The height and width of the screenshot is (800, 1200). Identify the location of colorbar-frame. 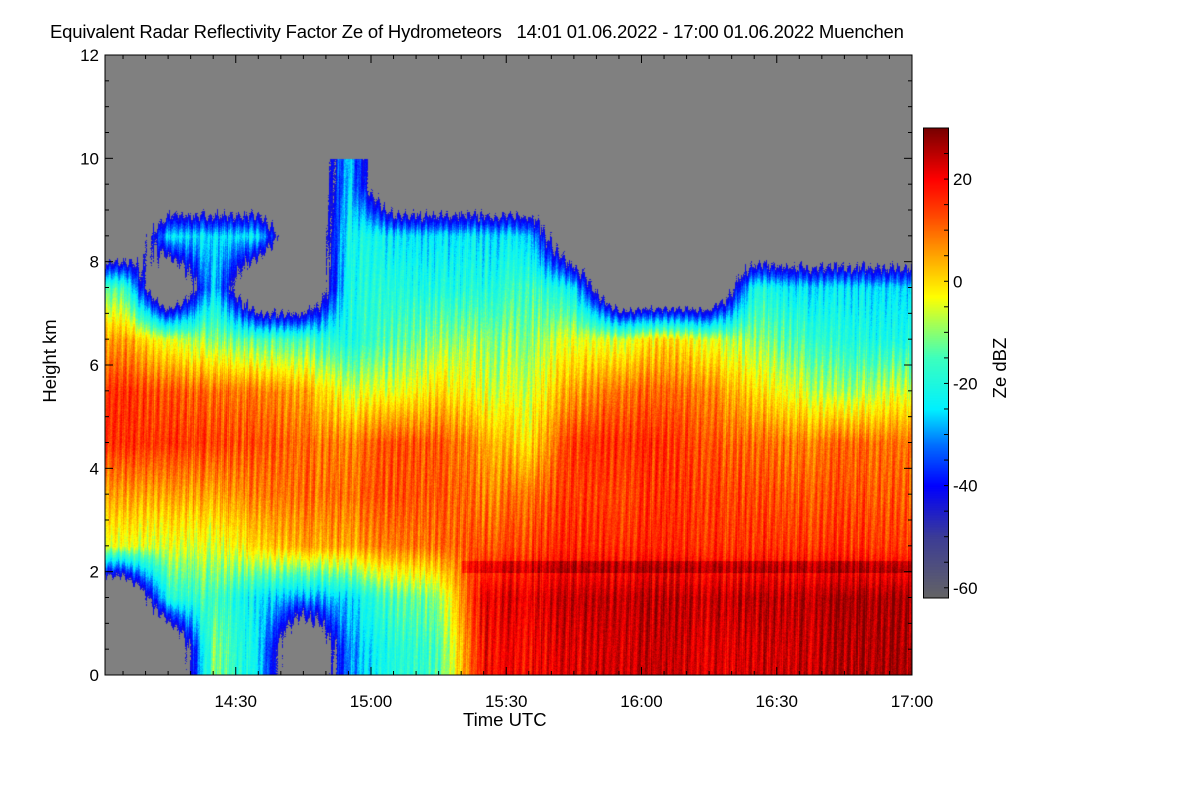
(936, 363).